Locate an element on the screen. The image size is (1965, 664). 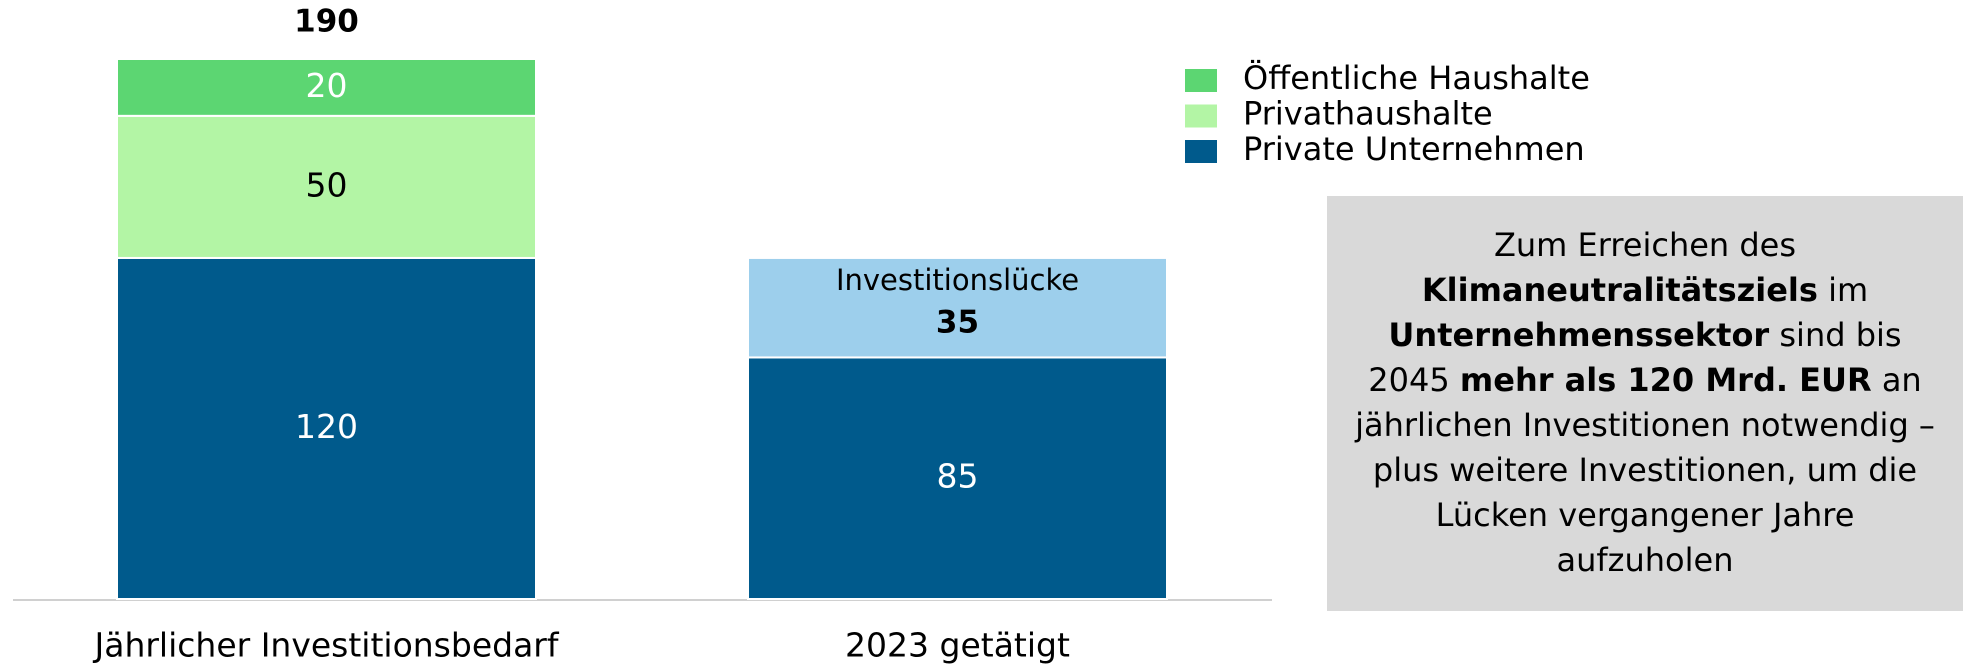
annotation-run: jährlichen Investitionen notwendig – is located at coordinates (1644, 425).